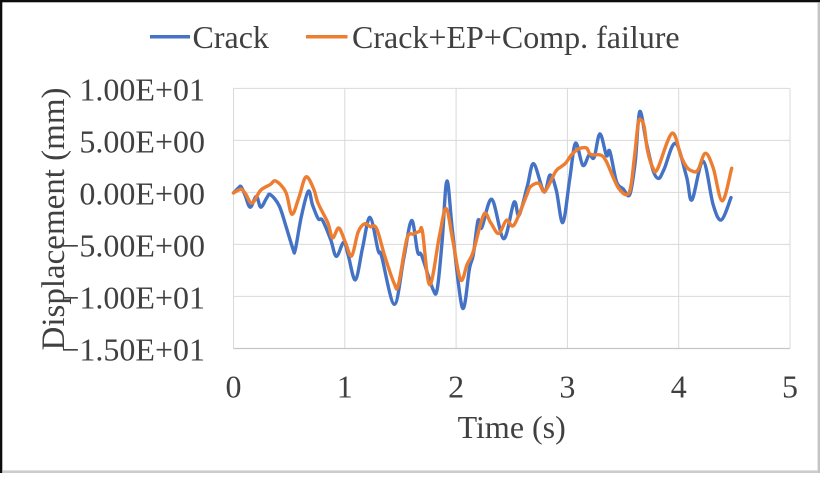 Image resolution: width=820 pixels, height=478 pixels. What do you see at coordinates (142, 193) in the screenshot?
I see `svg-text: 0.00E+00` at bounding box center [142, 193].